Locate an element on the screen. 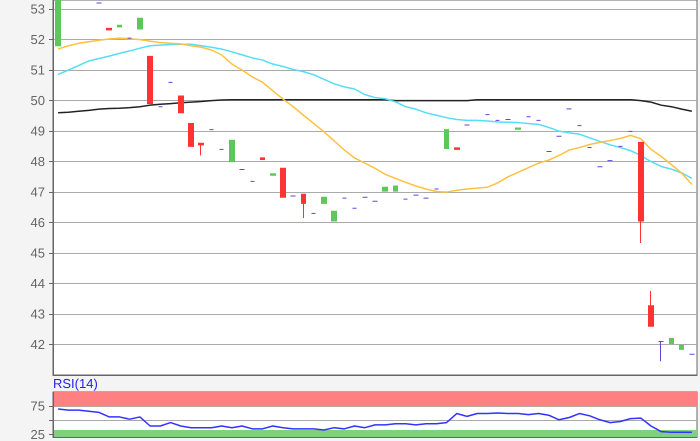 The width and height of the screenshot is (700, 441). y-tick-label: 47 is located at coordinates (37, 192).